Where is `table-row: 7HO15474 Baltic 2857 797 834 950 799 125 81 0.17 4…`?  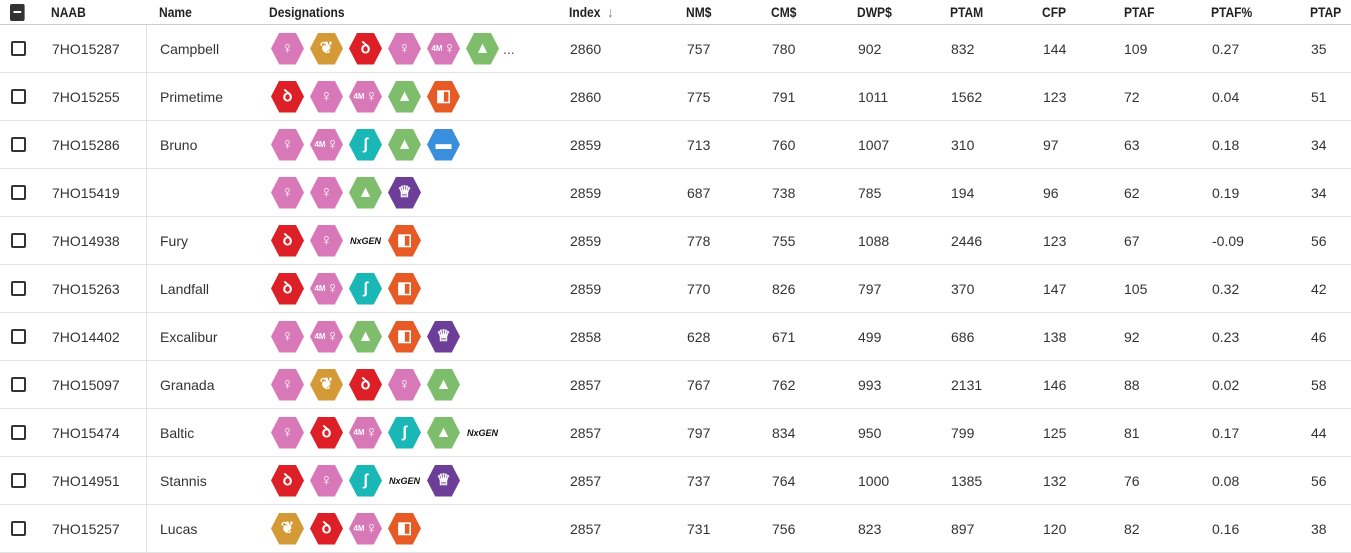
table-row: 7HO15474 Baltic 2857 797 834 950 799 125 81 0.17 4… is located at coordinates (675, 433).